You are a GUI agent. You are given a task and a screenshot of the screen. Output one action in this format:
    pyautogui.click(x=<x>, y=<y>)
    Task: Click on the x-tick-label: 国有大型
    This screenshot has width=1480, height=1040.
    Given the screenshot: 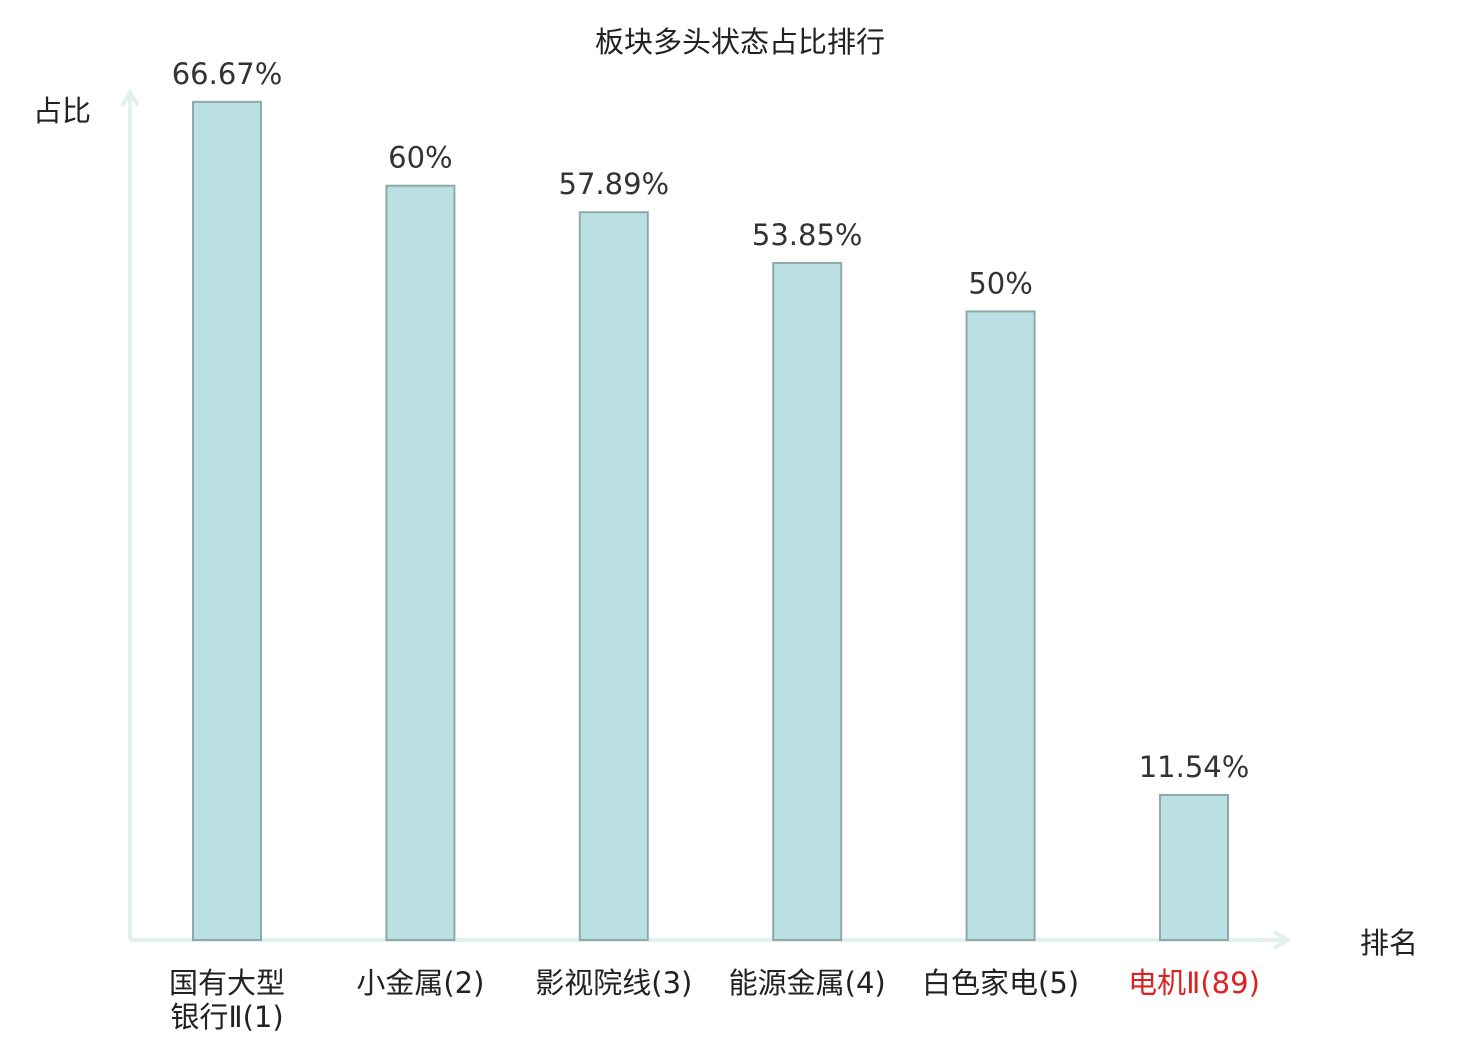 What is the action you would take?
    pyautogui.click(x=227, y=983)
    